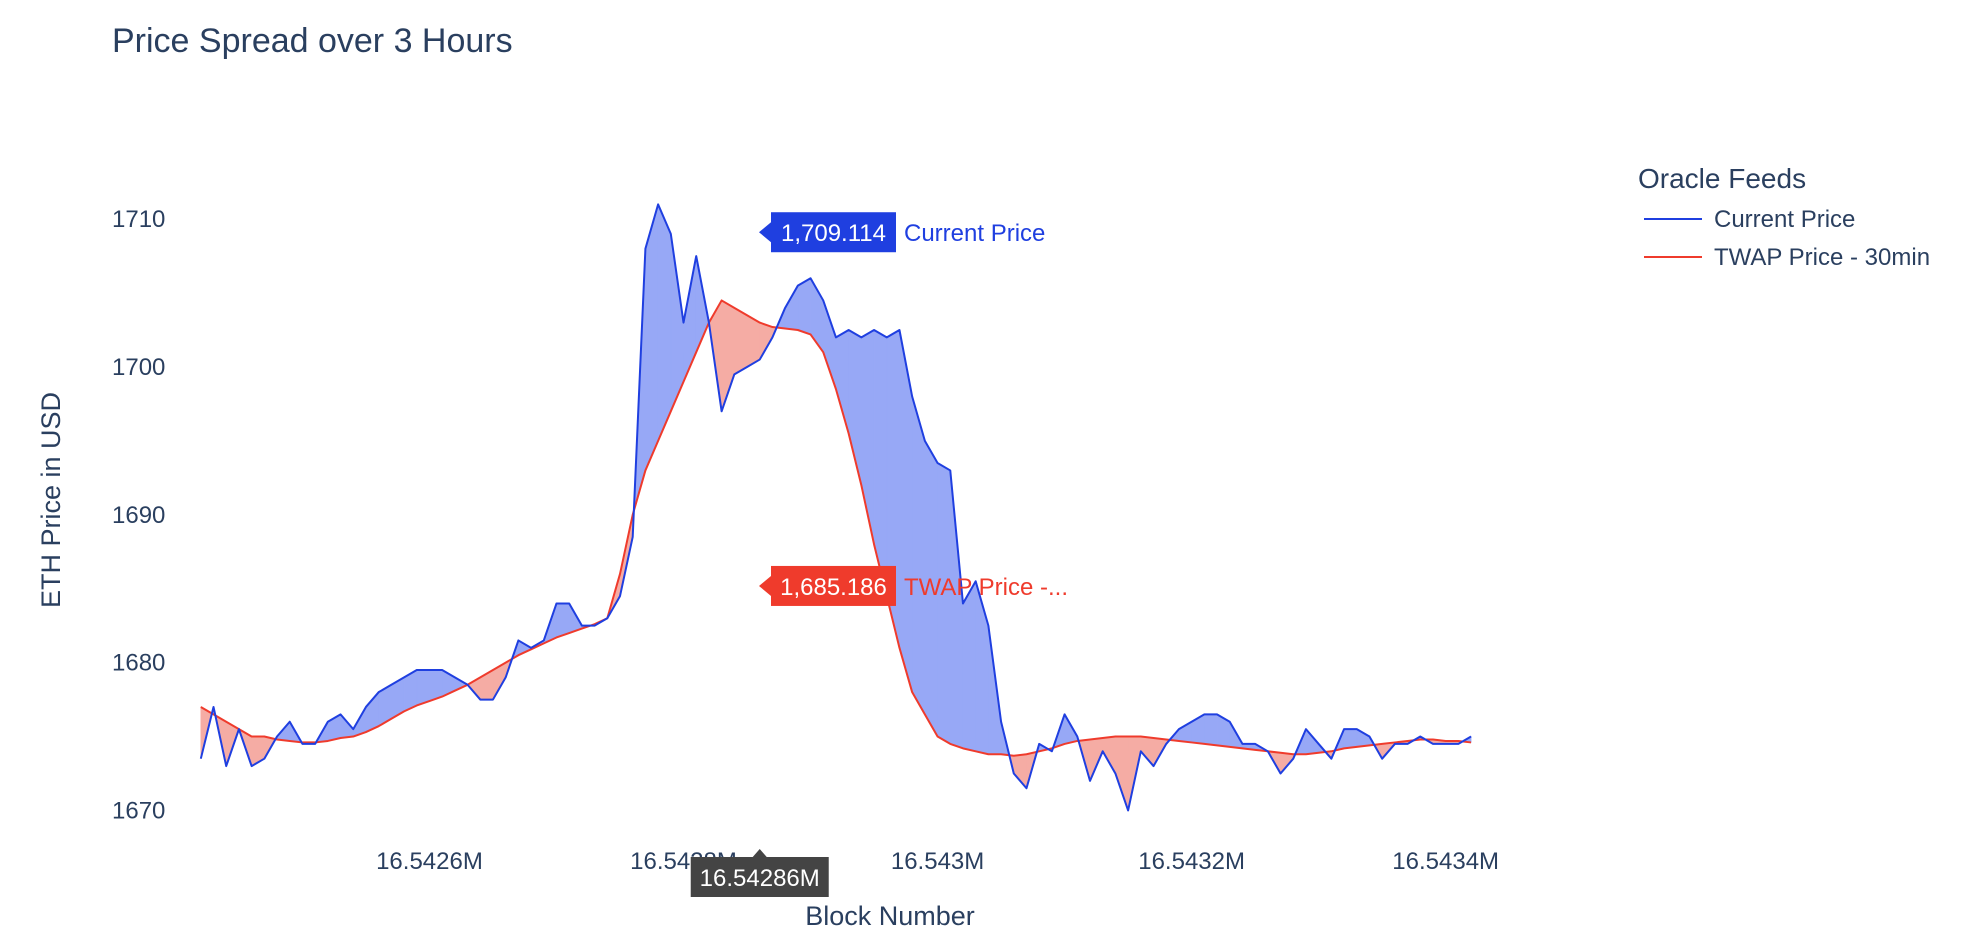 This screenshot has width=1988, height=948. What do you see at coordinates (138, 663) in the screenshot?
I see `y-tick-label: 1680` at bounding box center [138, 663].